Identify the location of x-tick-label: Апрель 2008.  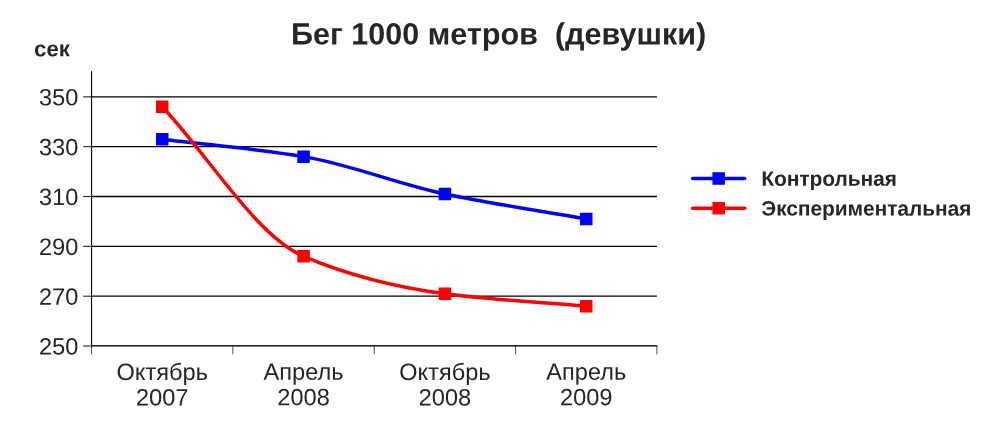
(303, 384).